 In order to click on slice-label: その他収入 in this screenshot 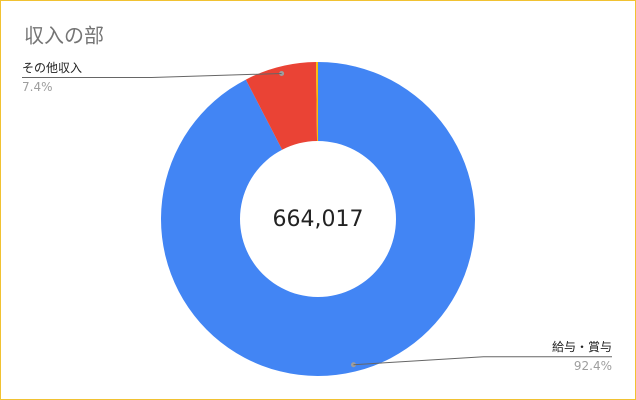, I will do `click(52, 68)`.